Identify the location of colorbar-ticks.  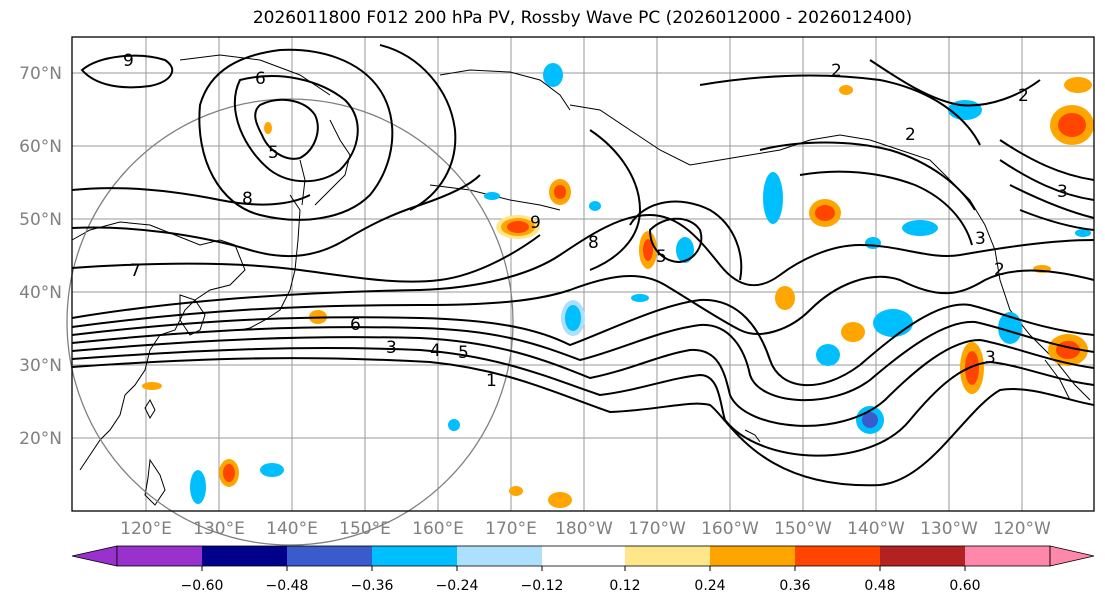
(583, 568).